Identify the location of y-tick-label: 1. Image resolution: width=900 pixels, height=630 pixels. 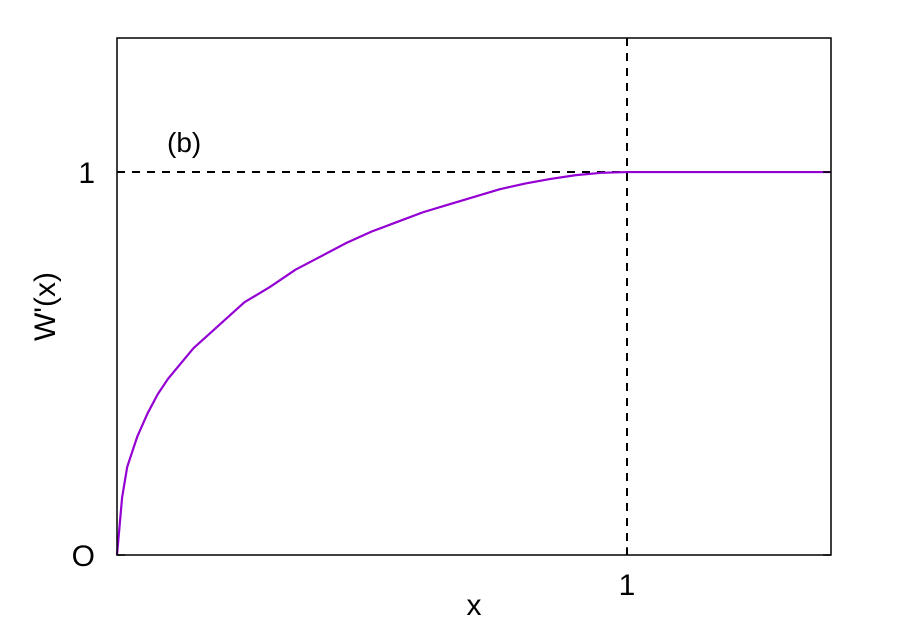
(86, 173).